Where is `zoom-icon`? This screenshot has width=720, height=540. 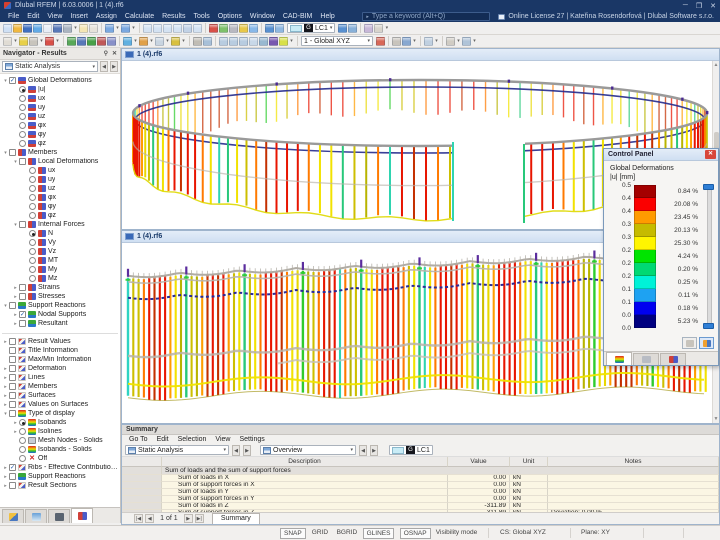
zoom-icon is located at coordinates (23, 41).